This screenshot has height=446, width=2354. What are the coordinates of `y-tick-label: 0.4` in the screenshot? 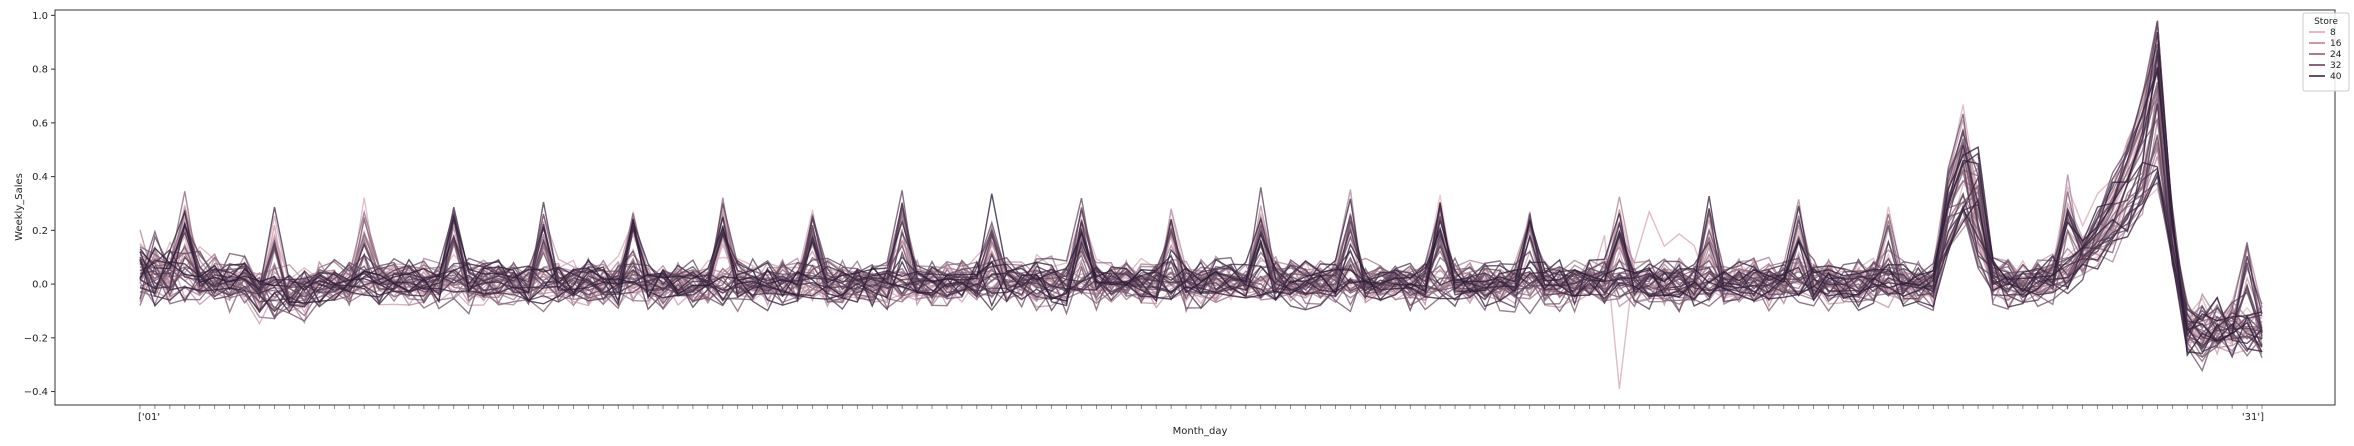 It's located at (40, 177).